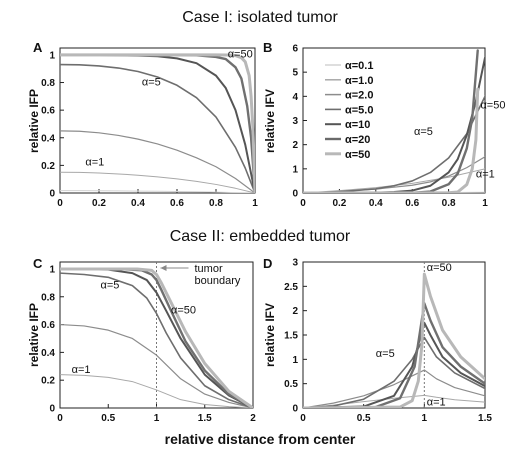 The image size is (520, 465). I want to click on y-tick-label: 1.5, so click(291, 336).